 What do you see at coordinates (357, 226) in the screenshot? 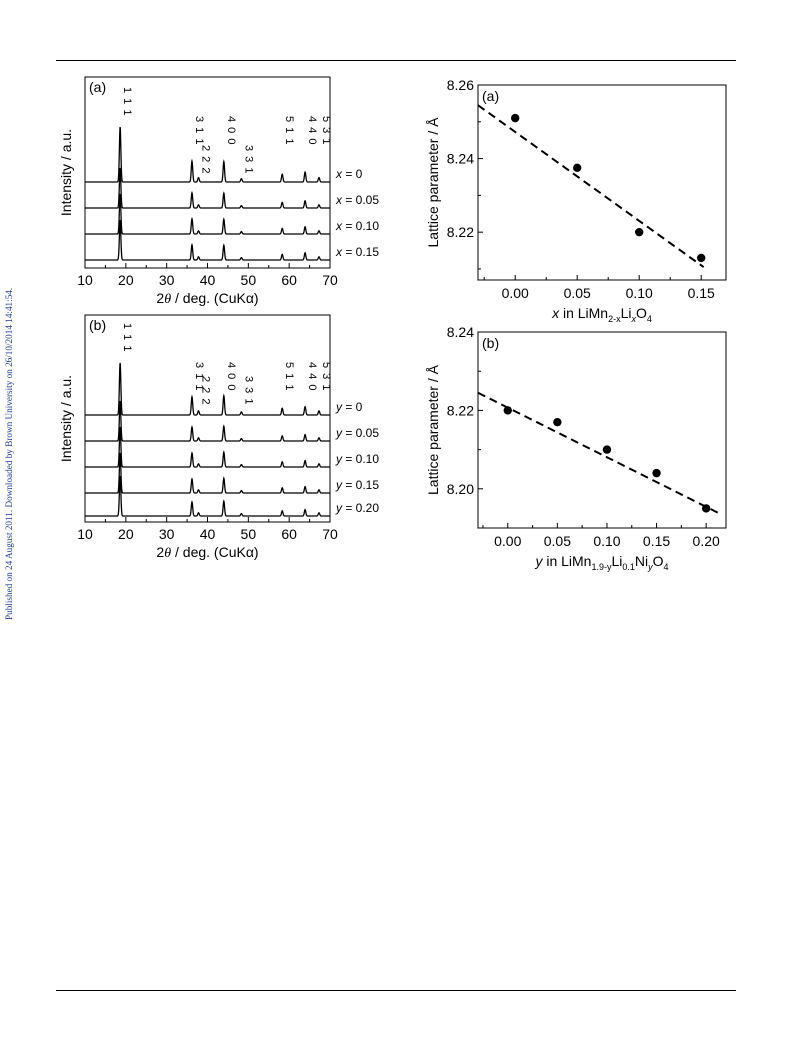
I see `series-label: x = 0.10` at bounding box center [357, 226].